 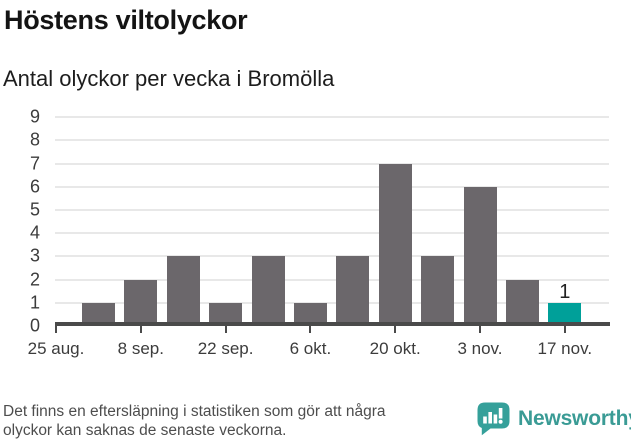 I want to click on gridline-y2, so click(x=332, y=279).